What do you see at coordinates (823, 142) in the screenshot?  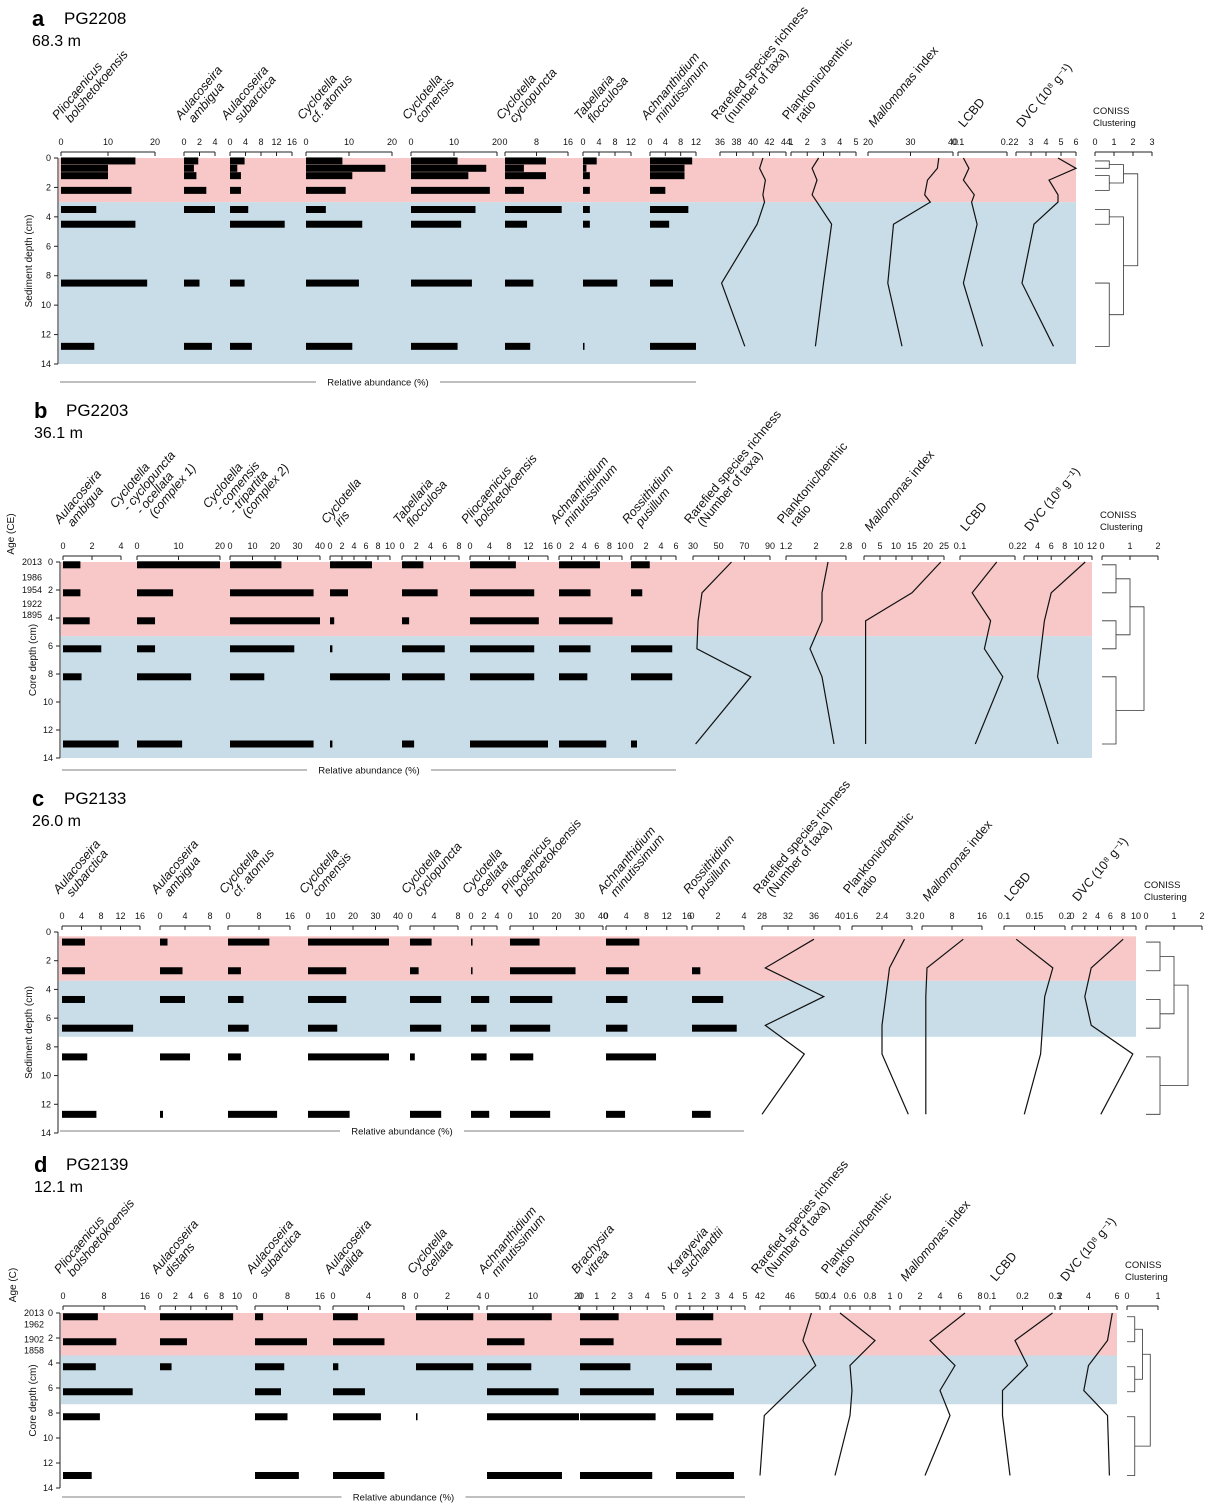 I see `column-tick-label: 3` at bounding box center [823, 142].